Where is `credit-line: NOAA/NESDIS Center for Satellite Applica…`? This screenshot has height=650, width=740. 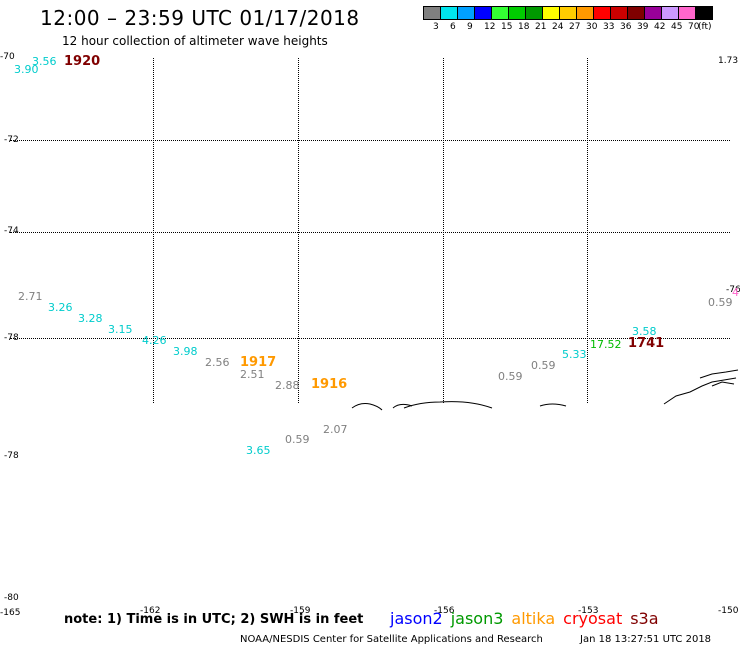 credit-line: NOAA/NESDIS Center for Satellite Applica… is located at coordinates (391, 639).